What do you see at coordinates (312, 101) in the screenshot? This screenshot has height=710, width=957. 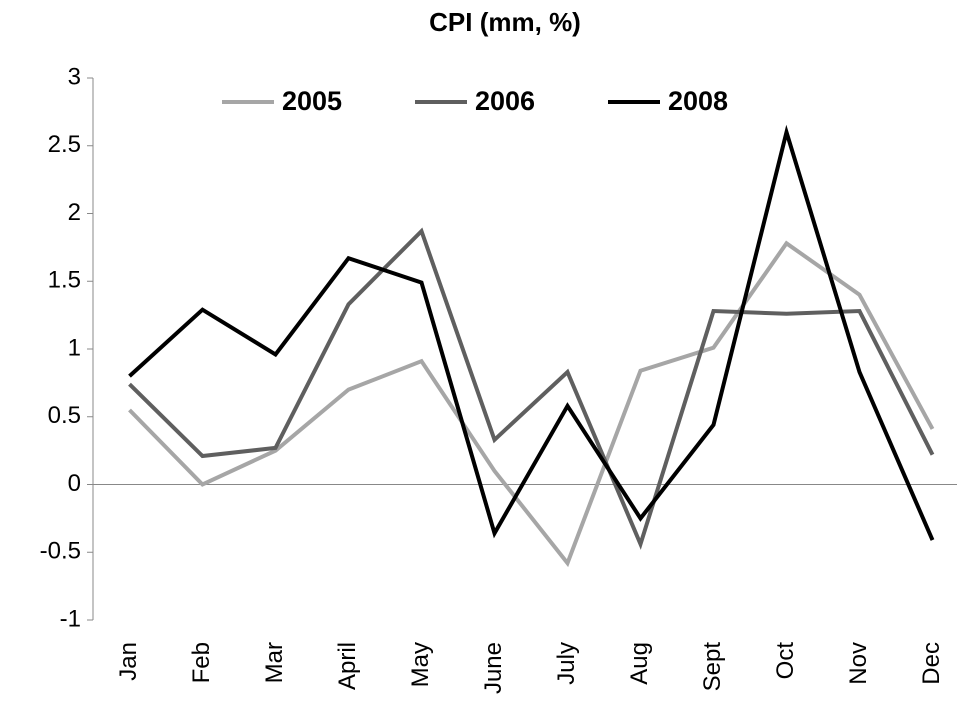 I see `legend-label: 2005` at bounding box center [312, 101].